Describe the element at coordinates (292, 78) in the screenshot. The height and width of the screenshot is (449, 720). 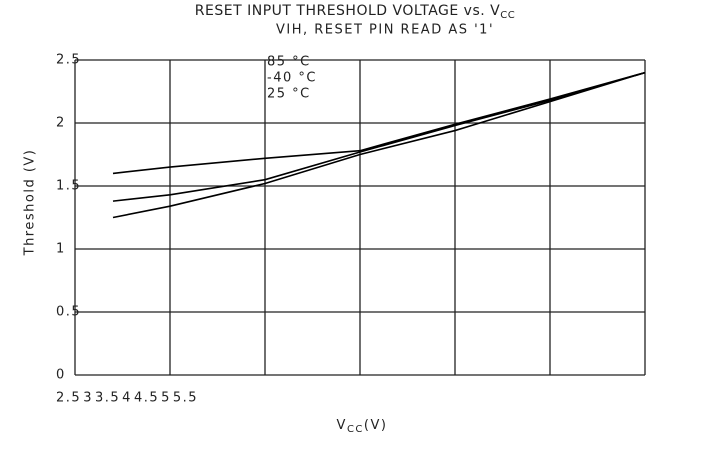
I see `legend-label: -40 °C` at that location.